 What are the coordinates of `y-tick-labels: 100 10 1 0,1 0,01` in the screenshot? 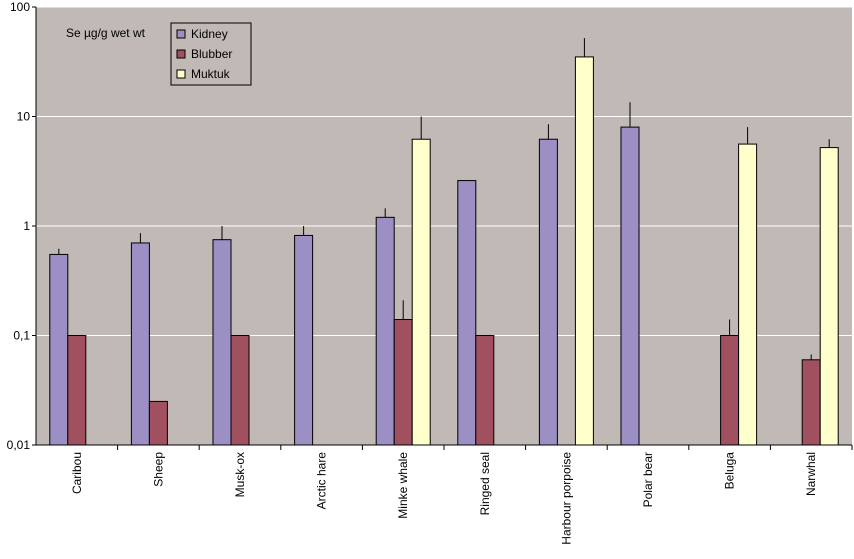 It's located at (19, 226).